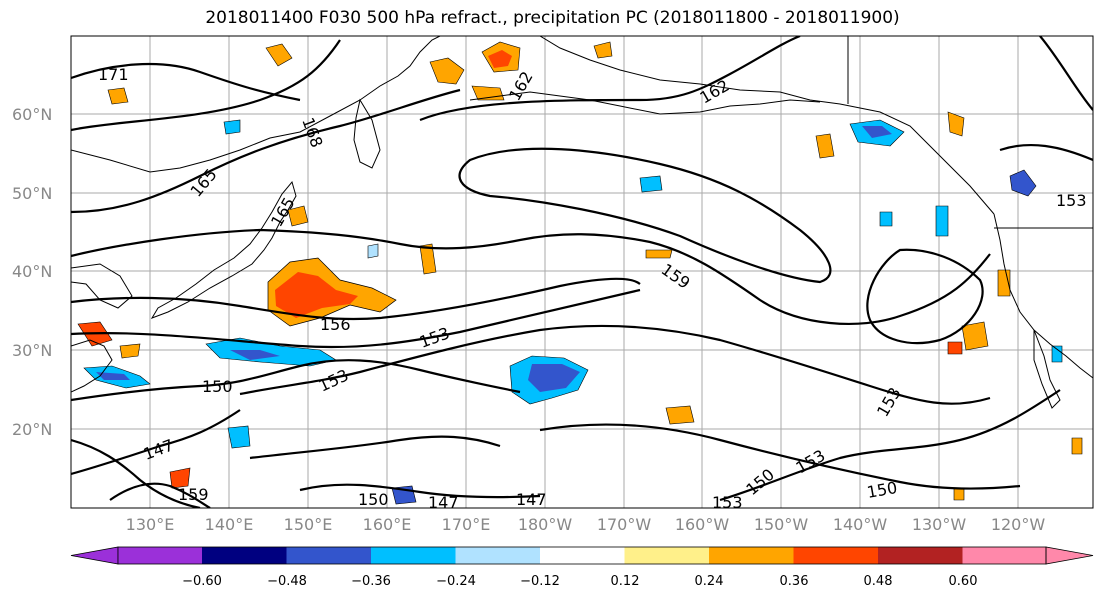  I want to click on lon-tick-label: 140°W, so click(860, 524).